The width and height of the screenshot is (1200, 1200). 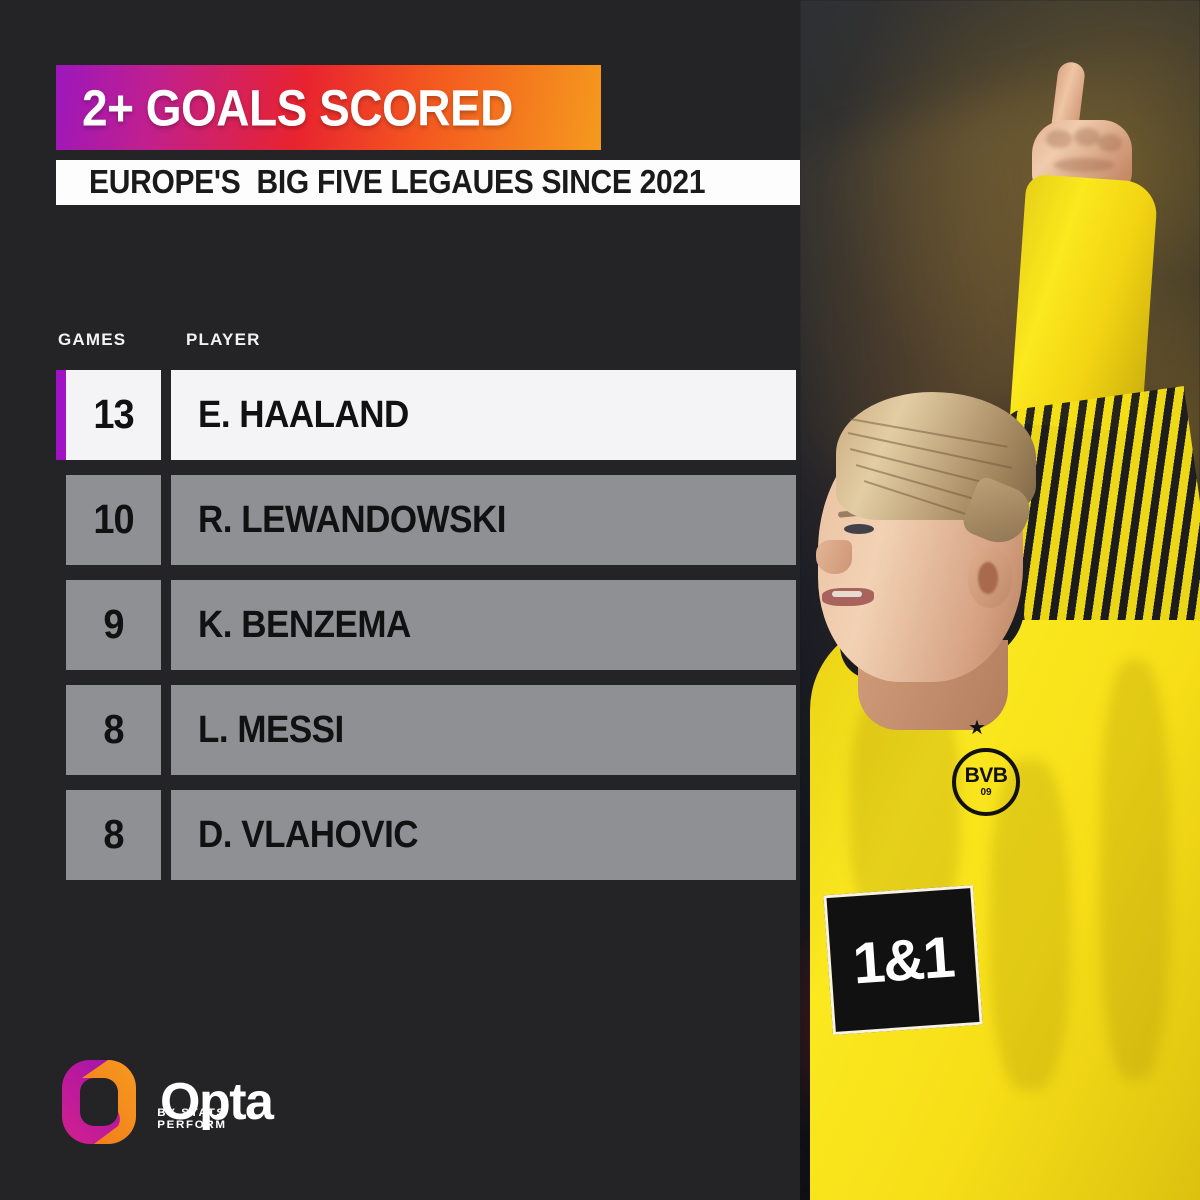 I want to click on player-cell: K. BENZEMA, so click(x=483, y=625).